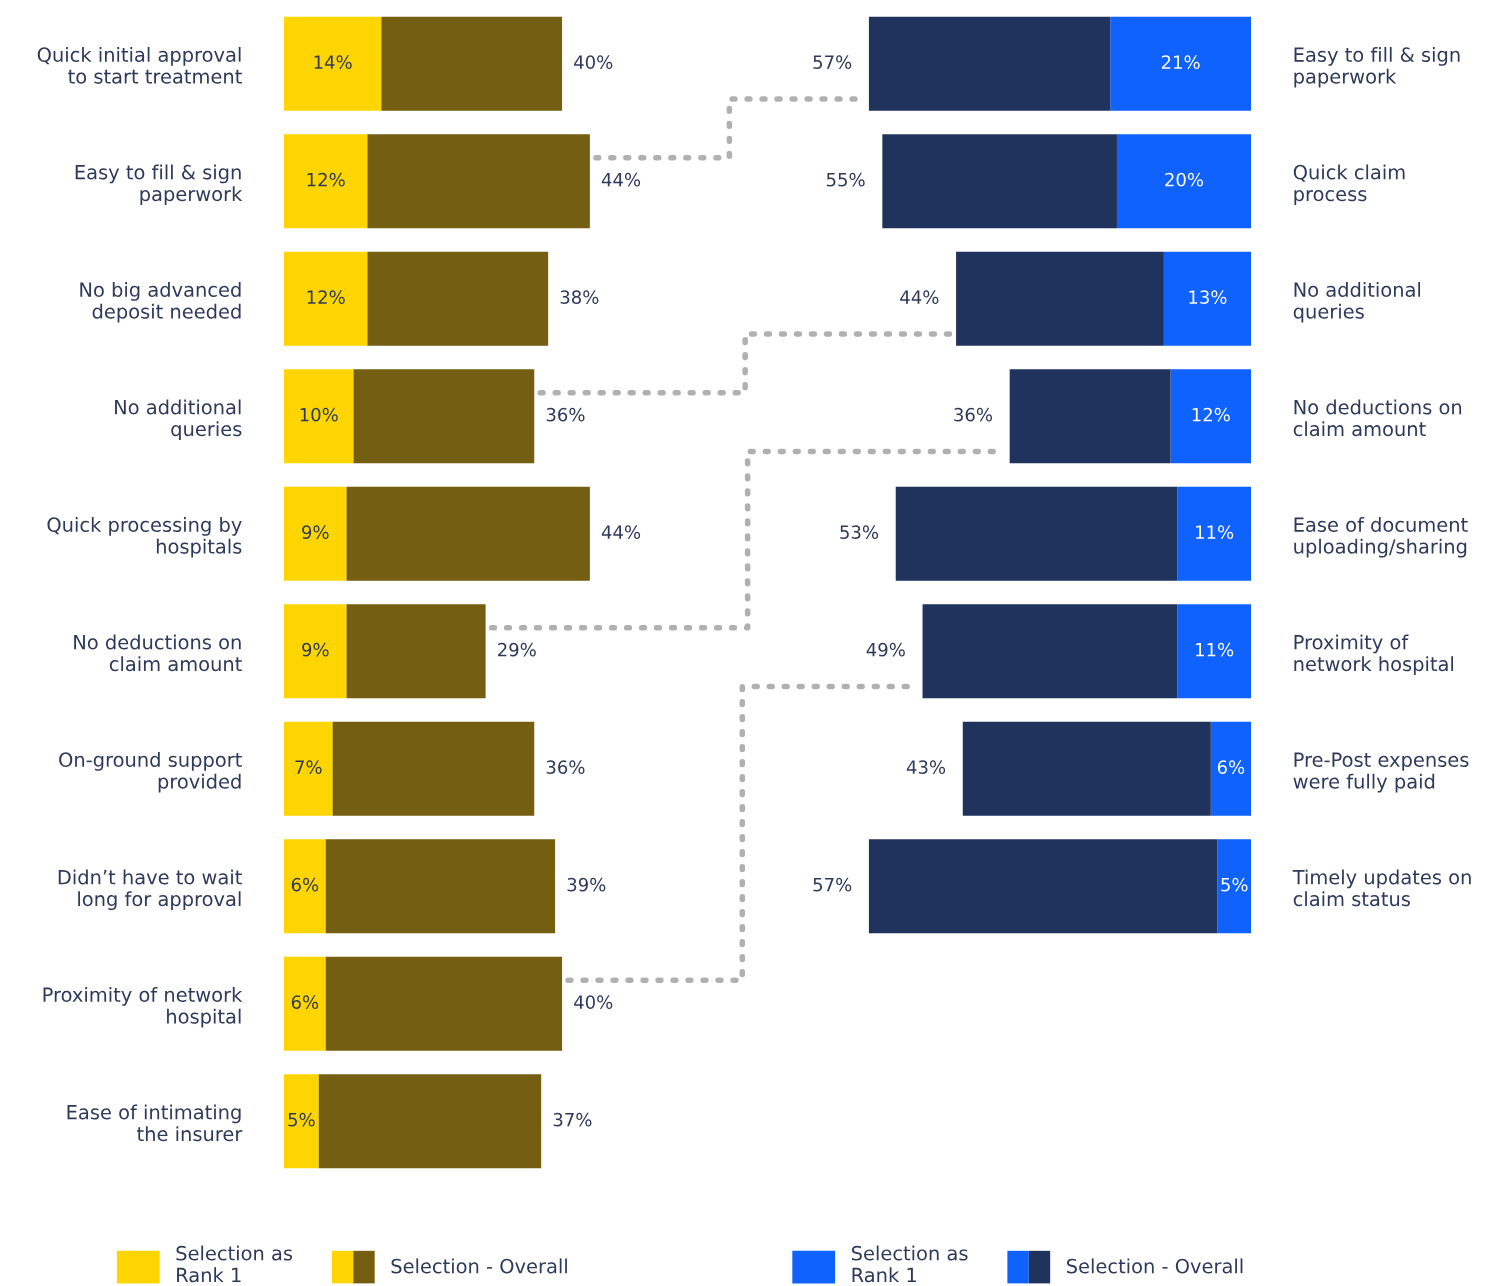 The image size is (1512, 1286). Describe the element at coordinates (885, 649) in the screenshot. I see `total-label: 49%` at that location.